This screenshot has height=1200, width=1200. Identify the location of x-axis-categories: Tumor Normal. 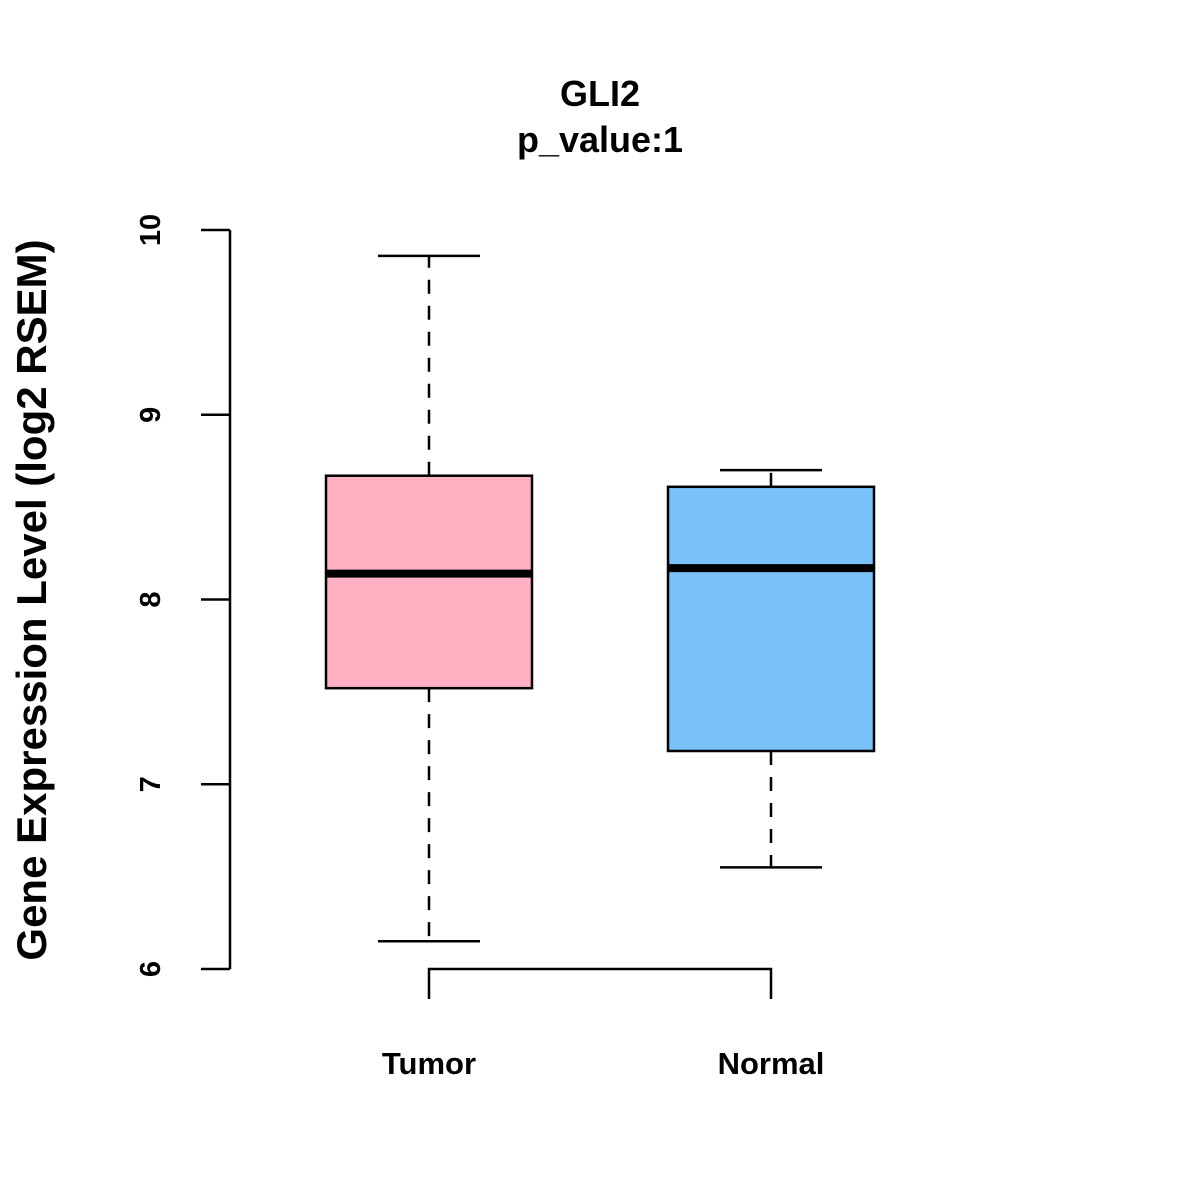
(603, 1063).